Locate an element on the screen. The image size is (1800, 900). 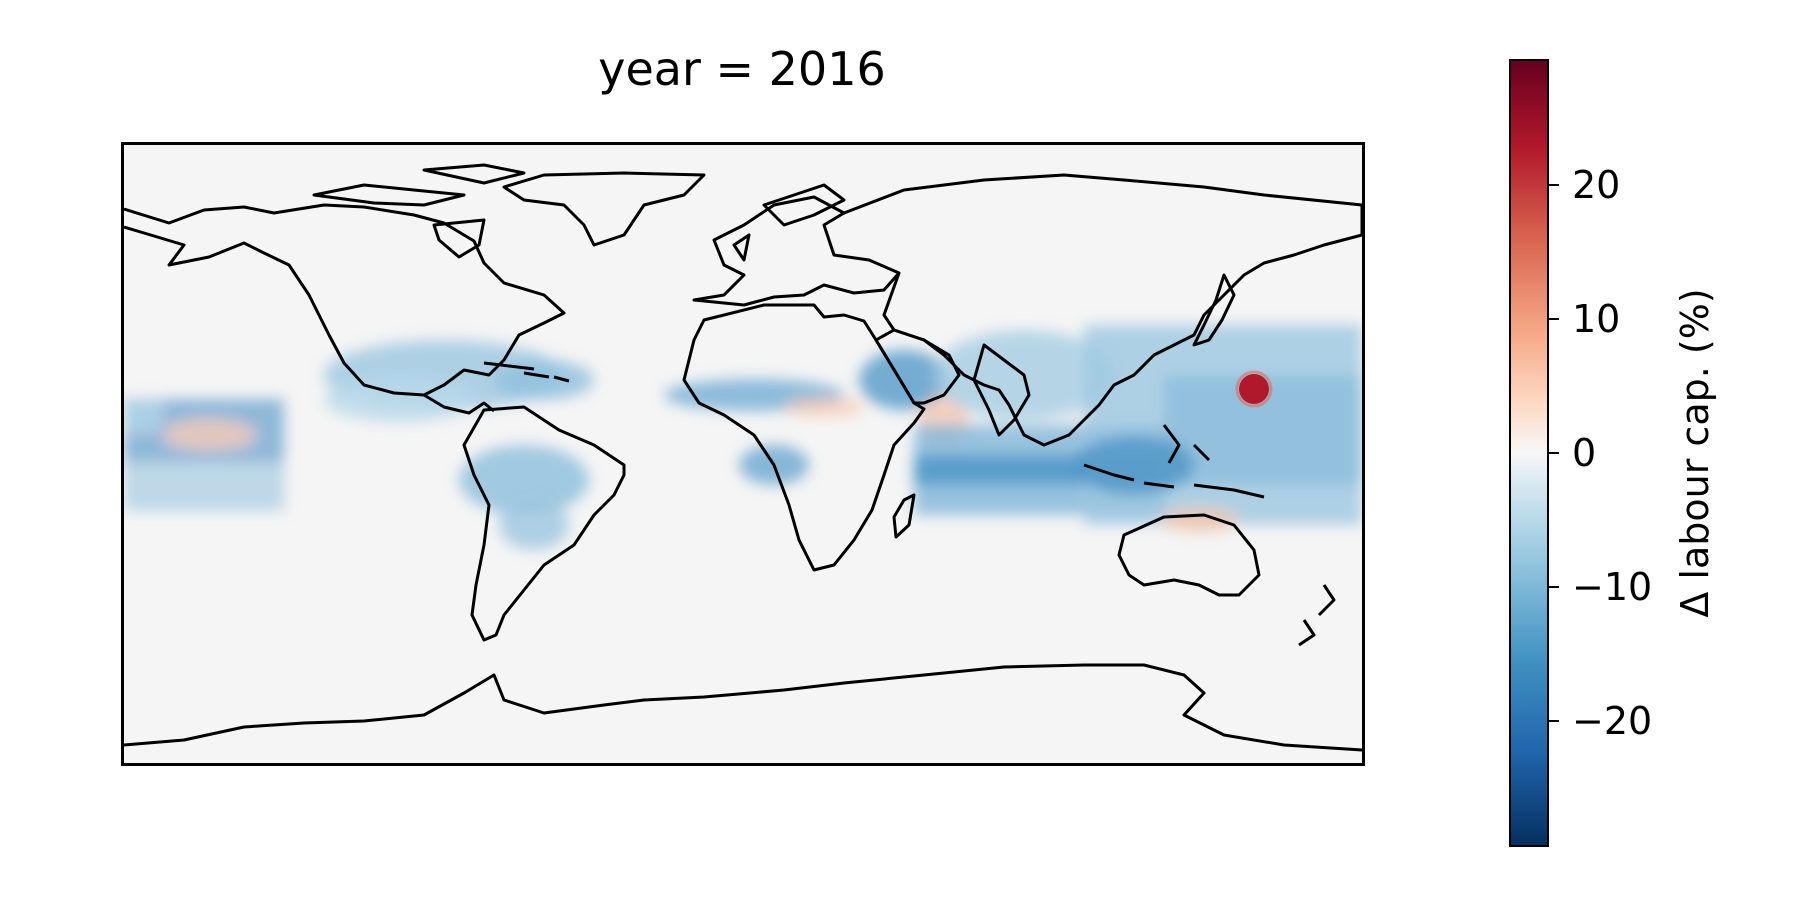
colorbar-tick-label: 0 is located at coordinates (1584, 453).